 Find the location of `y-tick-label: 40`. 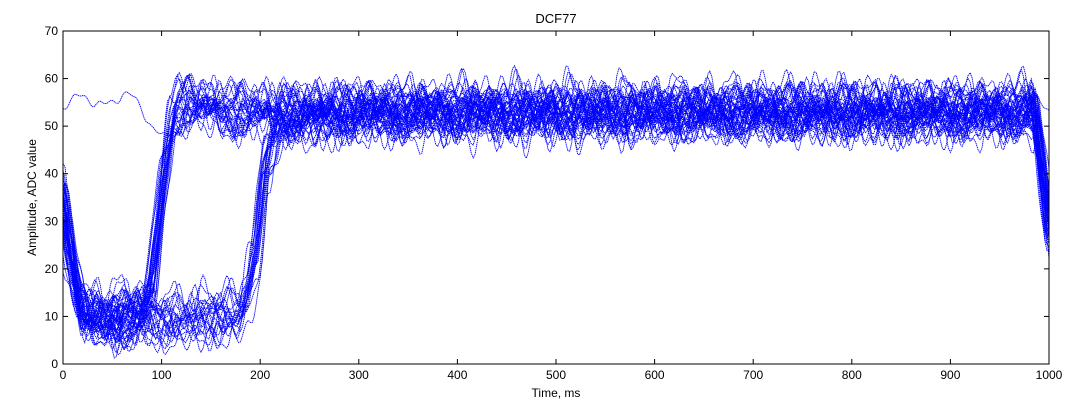

y-tick-label: 40 is located at coordinates (52, 174).